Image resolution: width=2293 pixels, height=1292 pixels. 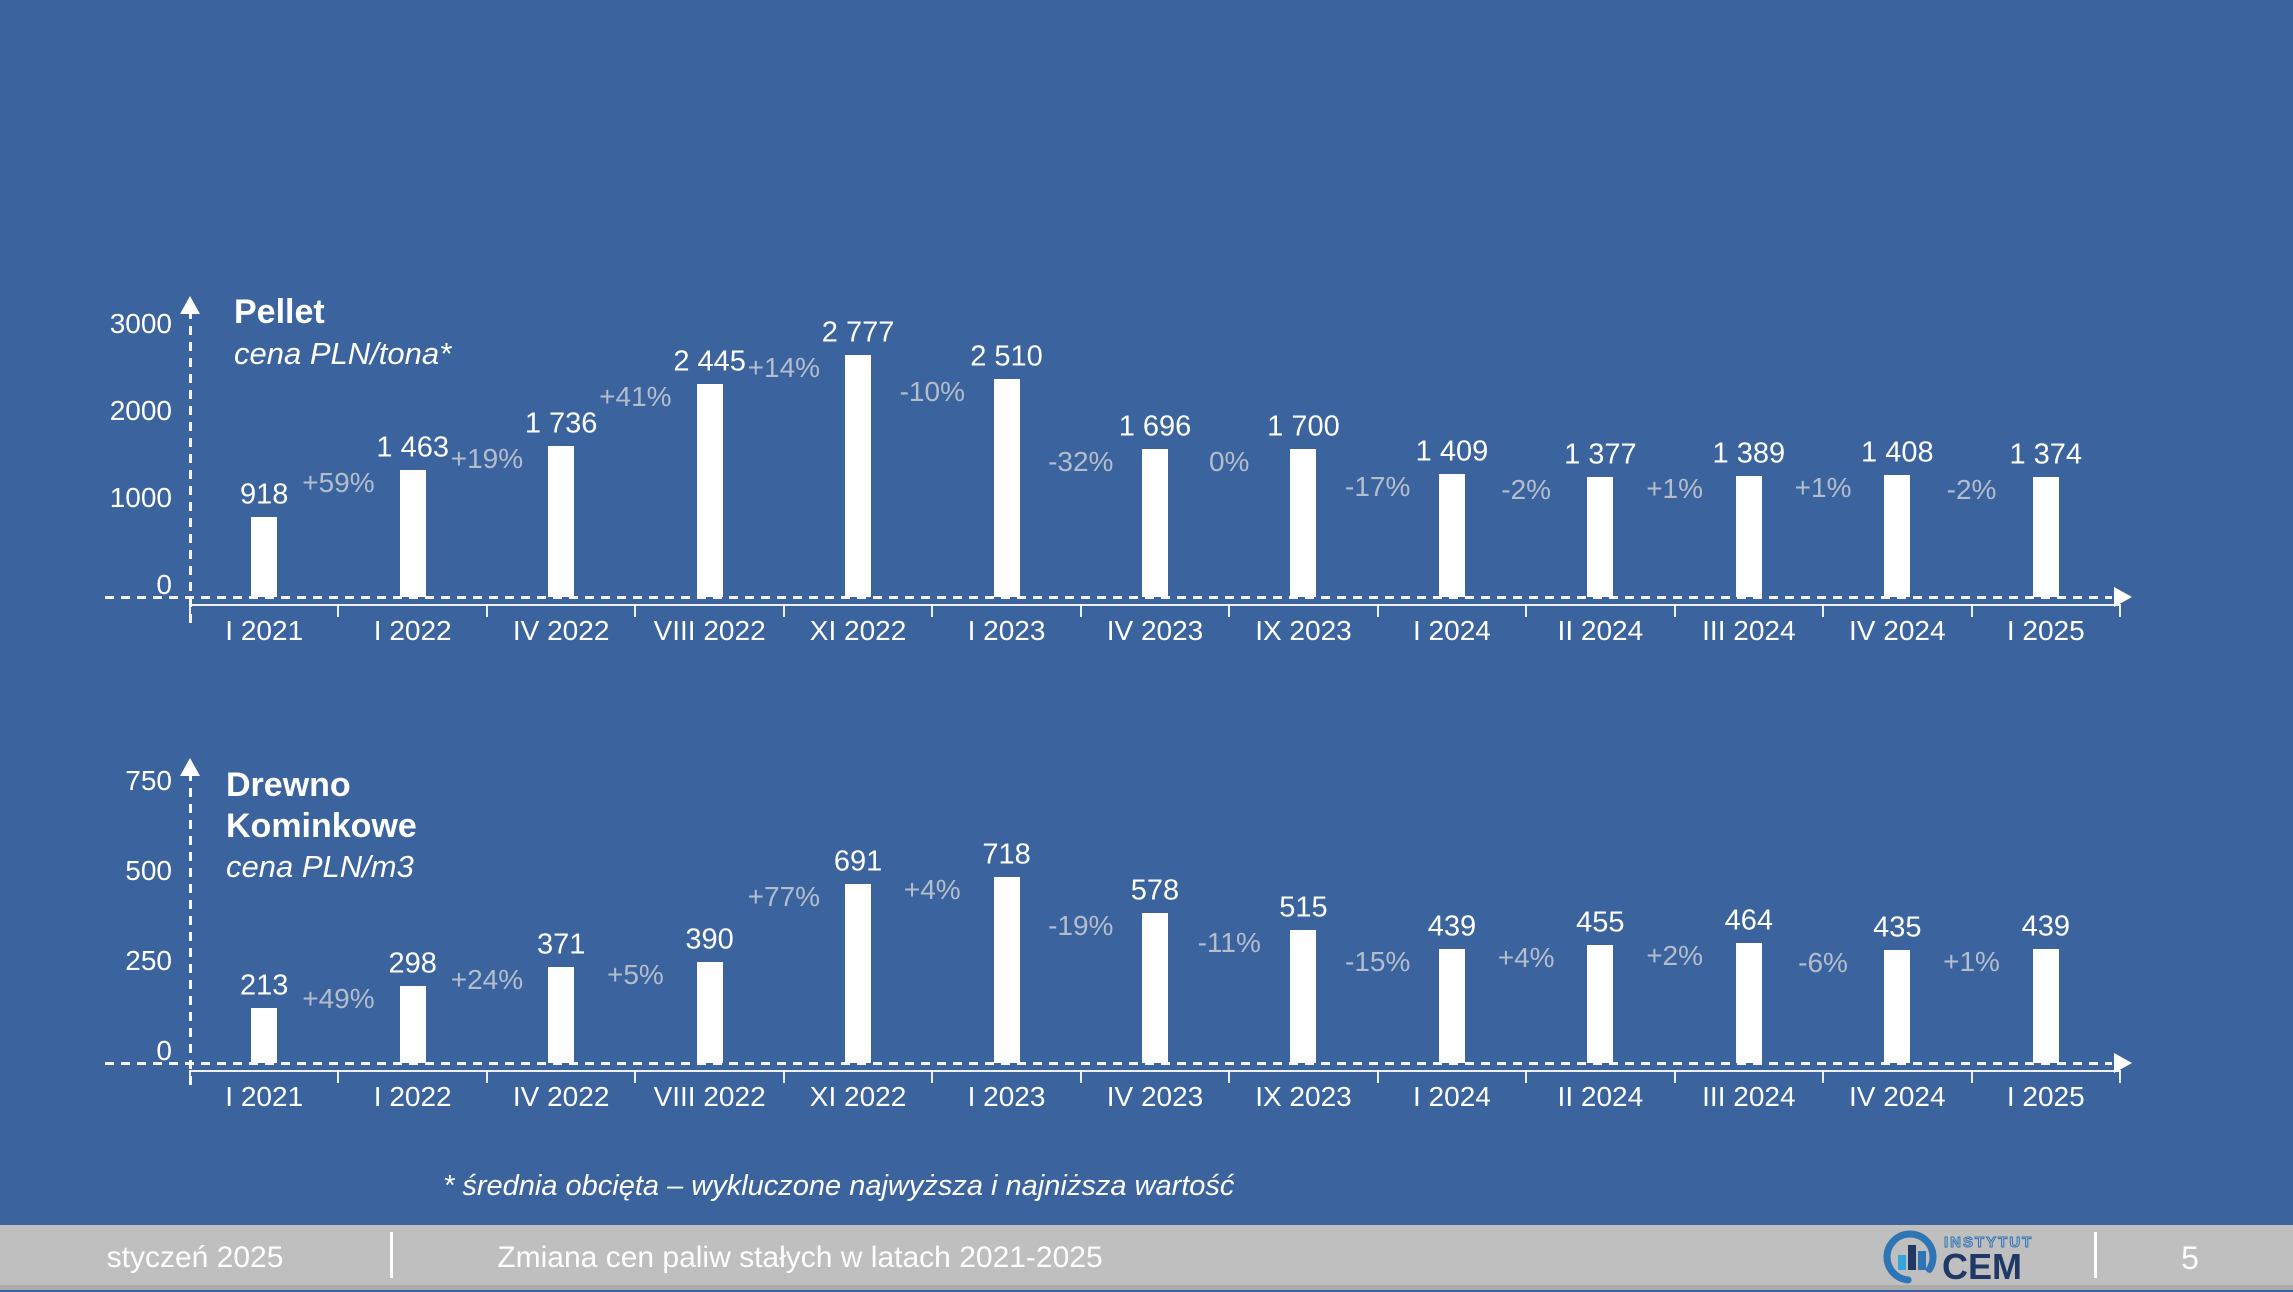 What do you see at coordinates (709, 630) in the screenshot?
I see `category-label: VIII 2022` at bounding box center [709, 630].